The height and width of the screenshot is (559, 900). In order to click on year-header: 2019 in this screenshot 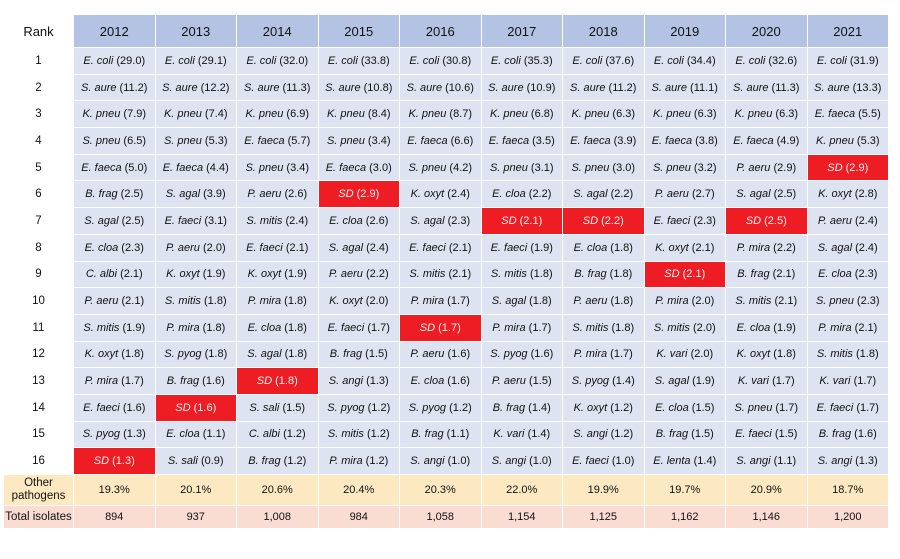, I will do `click(684, 31)`.